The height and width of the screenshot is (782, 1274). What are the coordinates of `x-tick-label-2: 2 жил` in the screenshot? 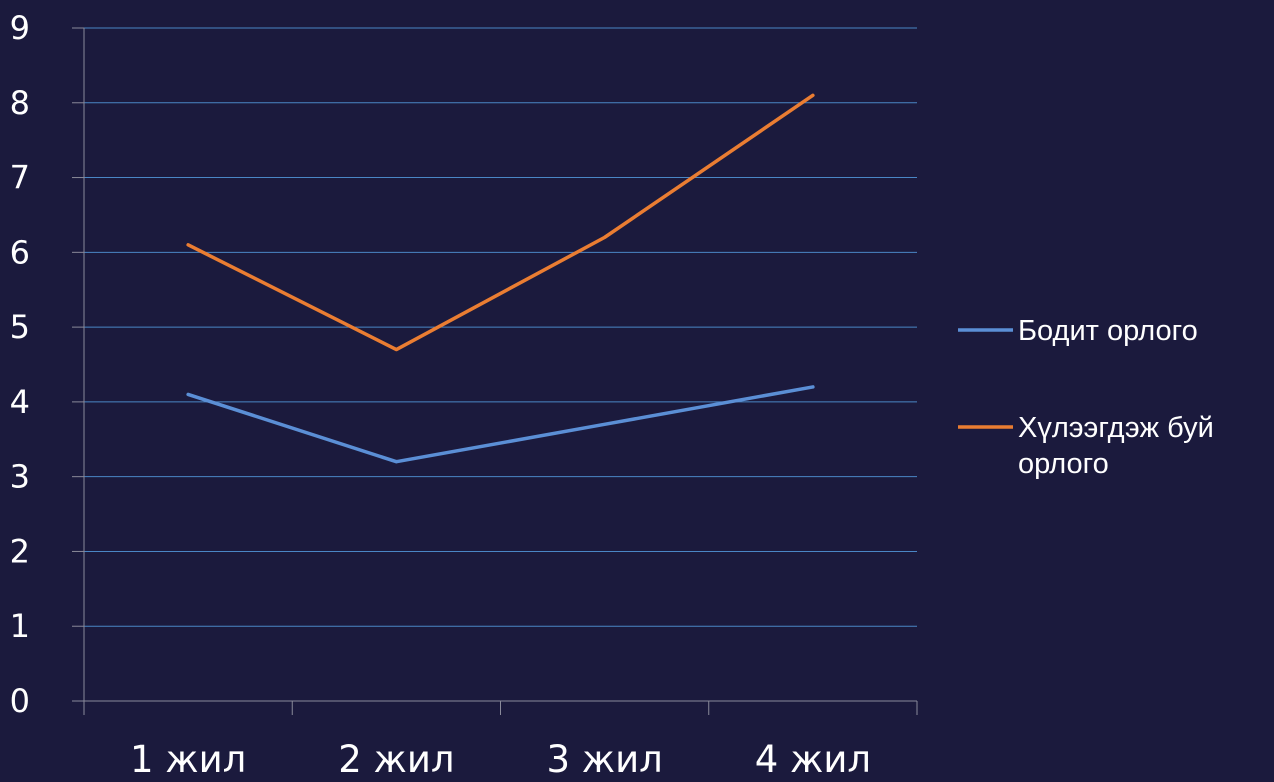 It's located at (396, 759).